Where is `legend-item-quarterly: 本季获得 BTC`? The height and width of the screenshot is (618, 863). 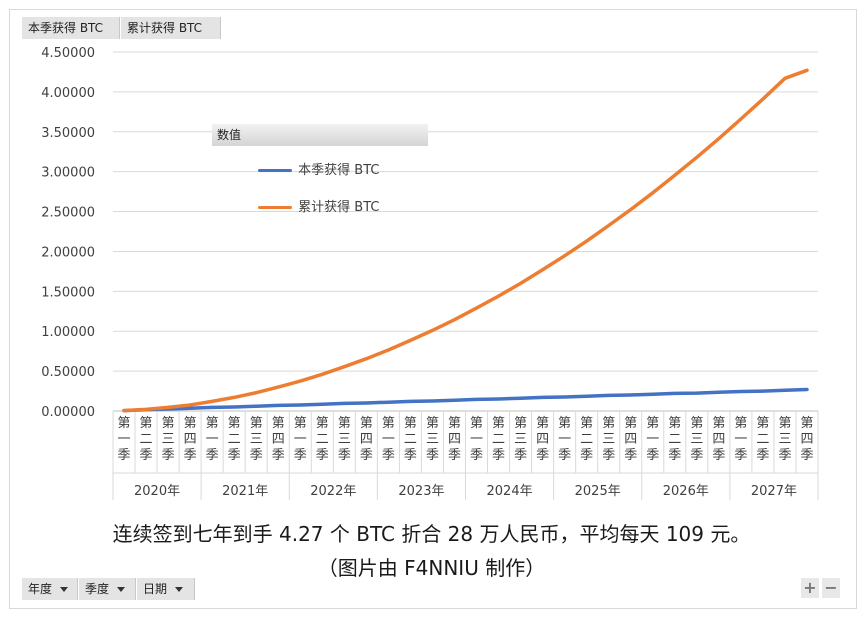 legend-item-quarterly: 本季获得 BTC is located at coordinates (318, 168).